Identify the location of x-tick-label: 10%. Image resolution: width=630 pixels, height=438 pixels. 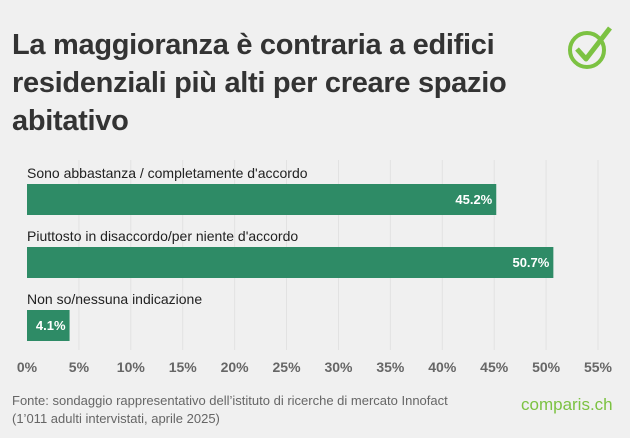
(131, 367).